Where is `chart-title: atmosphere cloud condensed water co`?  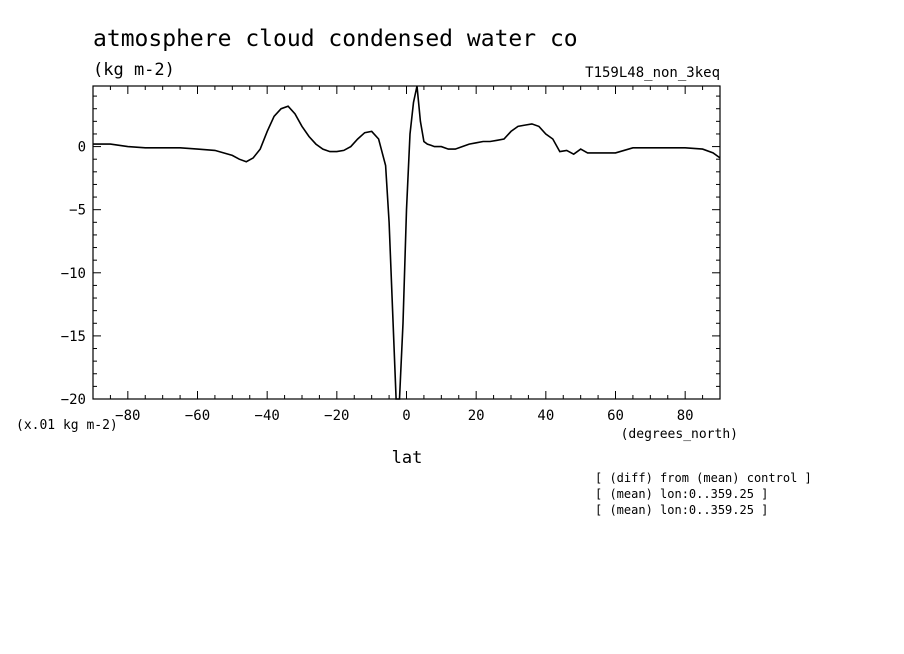
chart-title: atmosphere cloud condensed water co is located at coordinates (335, 39).